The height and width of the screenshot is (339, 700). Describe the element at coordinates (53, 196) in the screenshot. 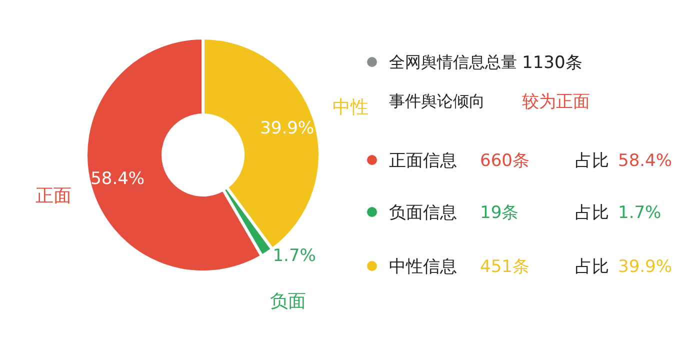

I see `slice-label: 正面` at that location.